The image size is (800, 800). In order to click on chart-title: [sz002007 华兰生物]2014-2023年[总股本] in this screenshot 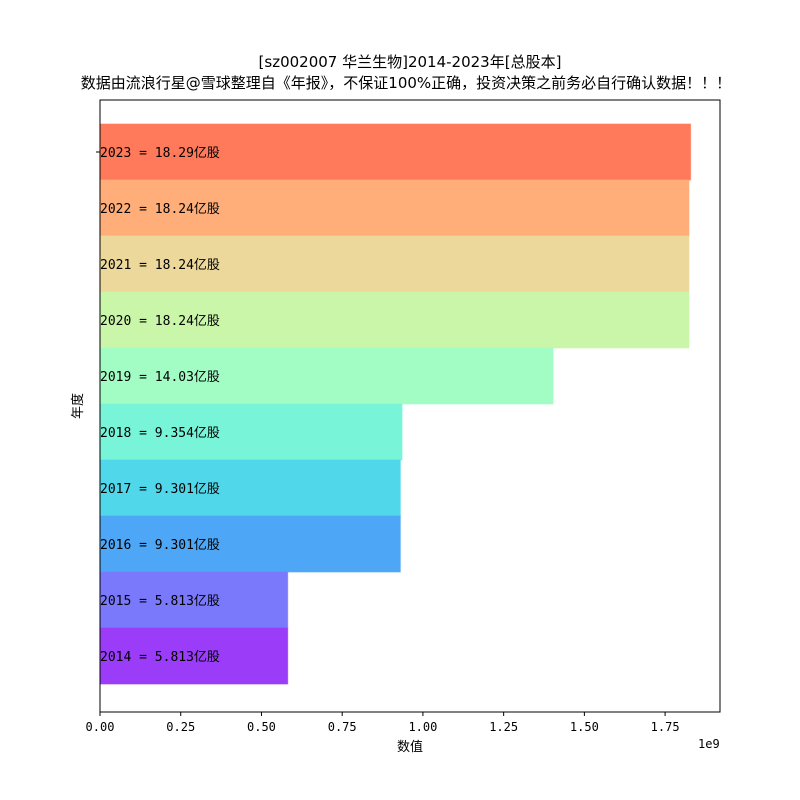, I will do `click(410, 62)`.